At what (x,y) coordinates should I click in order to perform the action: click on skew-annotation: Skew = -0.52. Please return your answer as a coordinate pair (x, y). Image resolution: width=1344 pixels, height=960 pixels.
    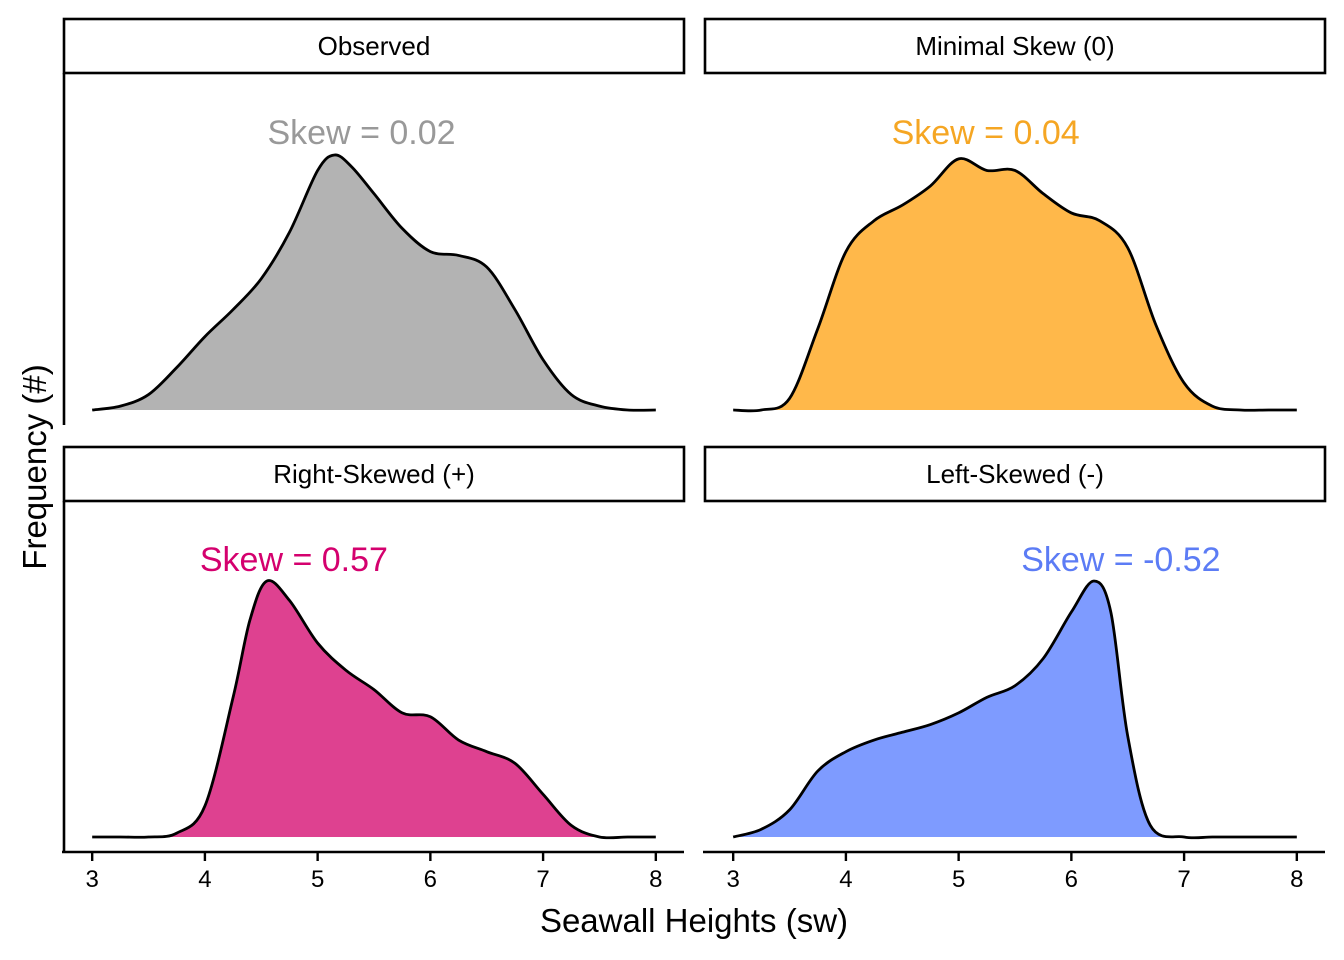
    Looking at the image, I should click on (1120, 560).